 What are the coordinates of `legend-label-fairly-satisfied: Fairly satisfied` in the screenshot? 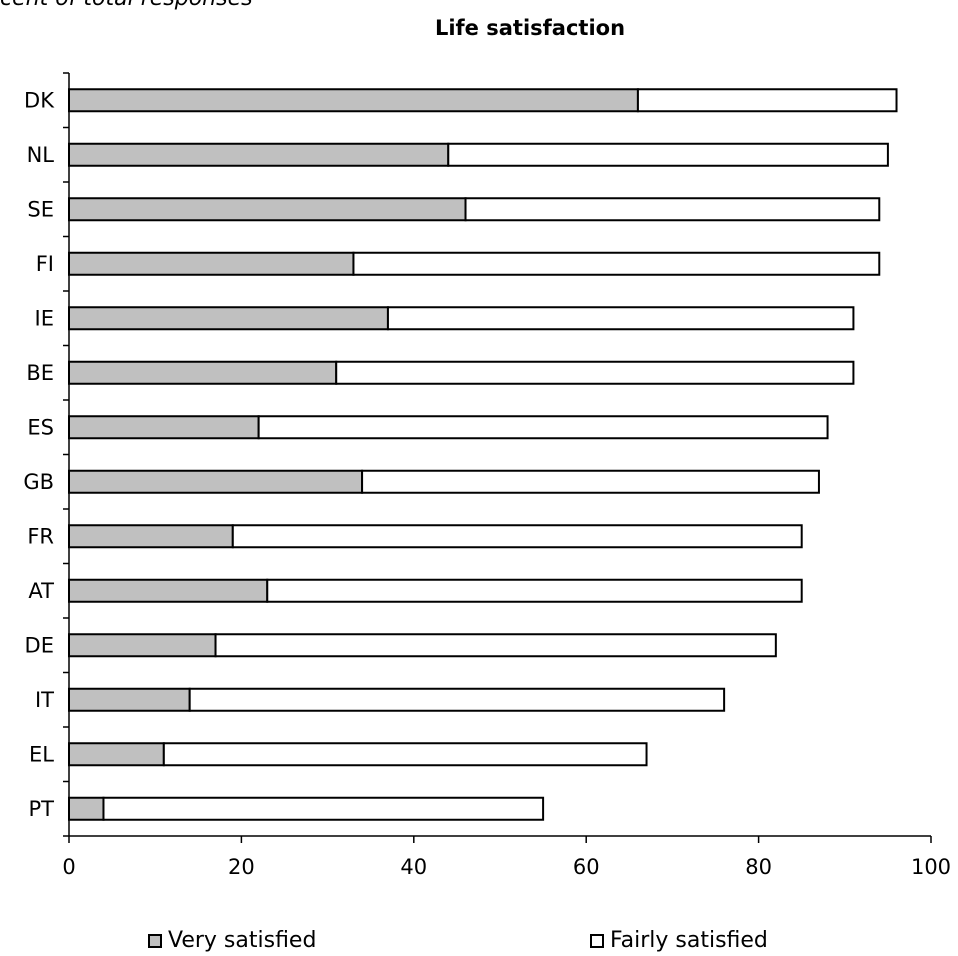 It's located at (689, 940).